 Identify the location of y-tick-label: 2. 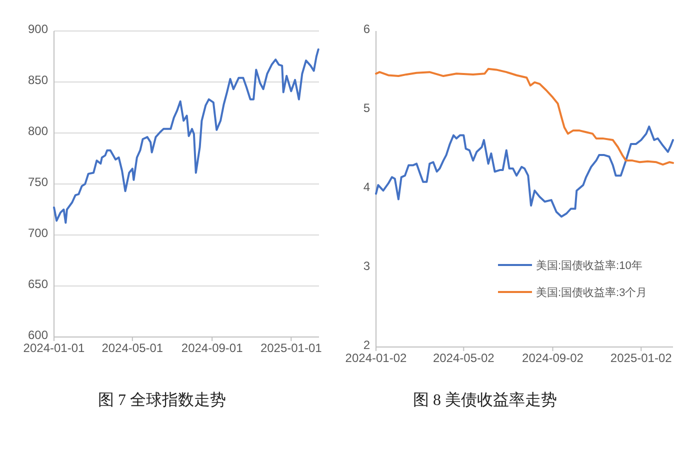
(366, 345).